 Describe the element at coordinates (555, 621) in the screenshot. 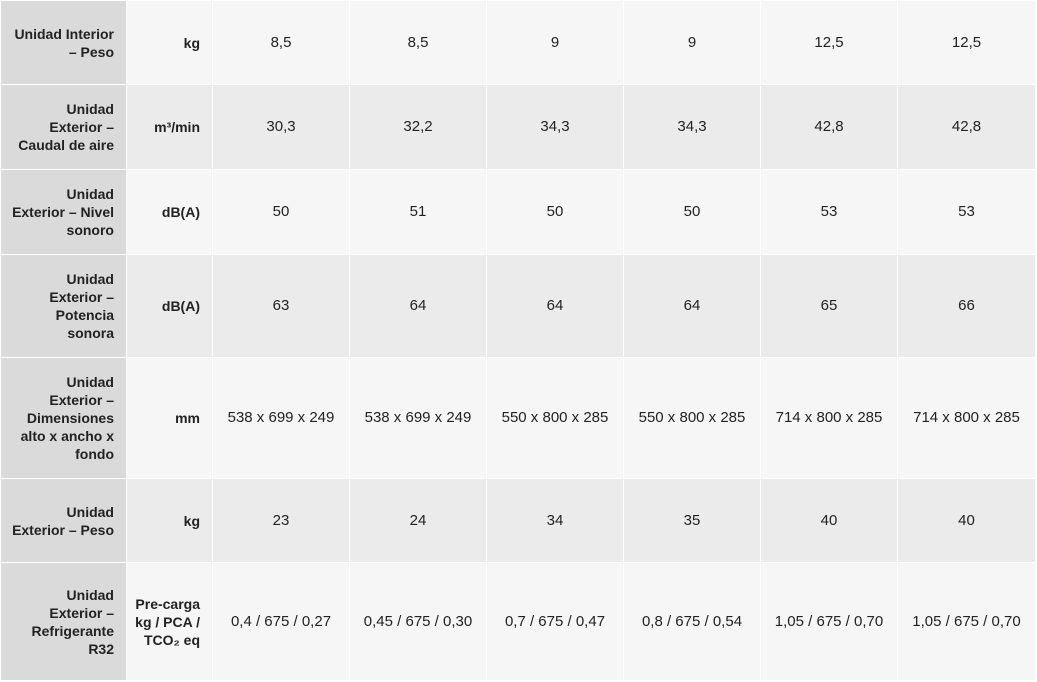

I see `table-cell: 0,7 / 675 / 0,47` at that location.